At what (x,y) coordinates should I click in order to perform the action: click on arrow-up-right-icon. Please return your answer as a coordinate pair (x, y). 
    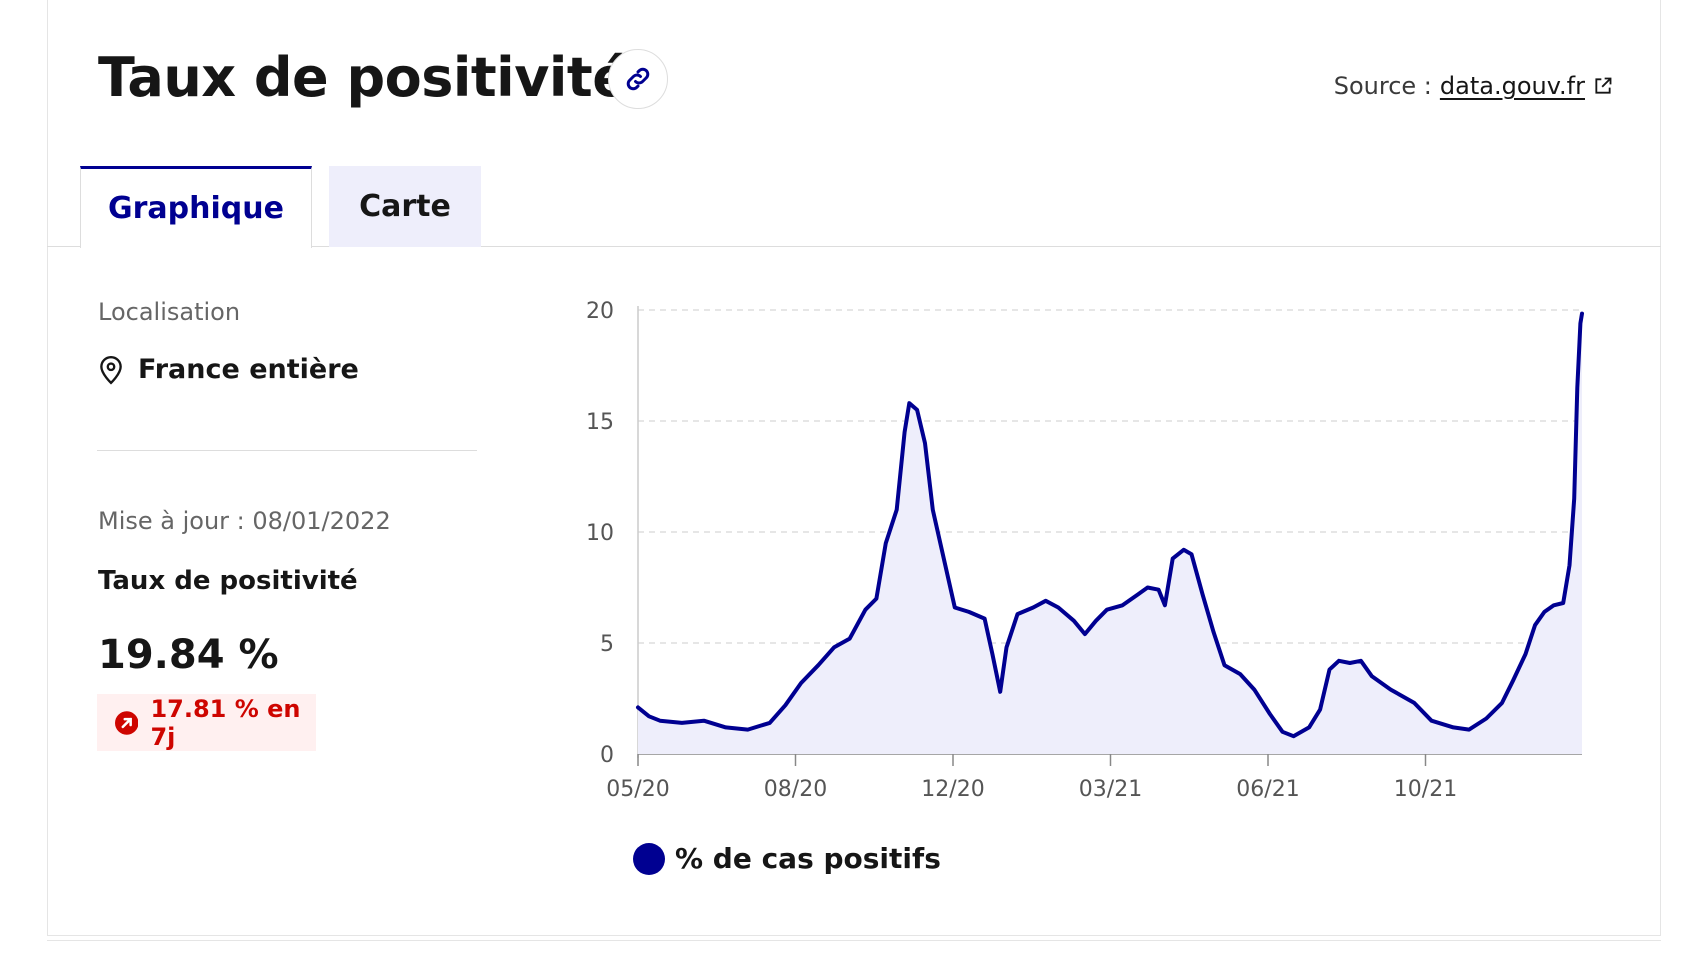
    Looking at the image, I should click on (127, 722).